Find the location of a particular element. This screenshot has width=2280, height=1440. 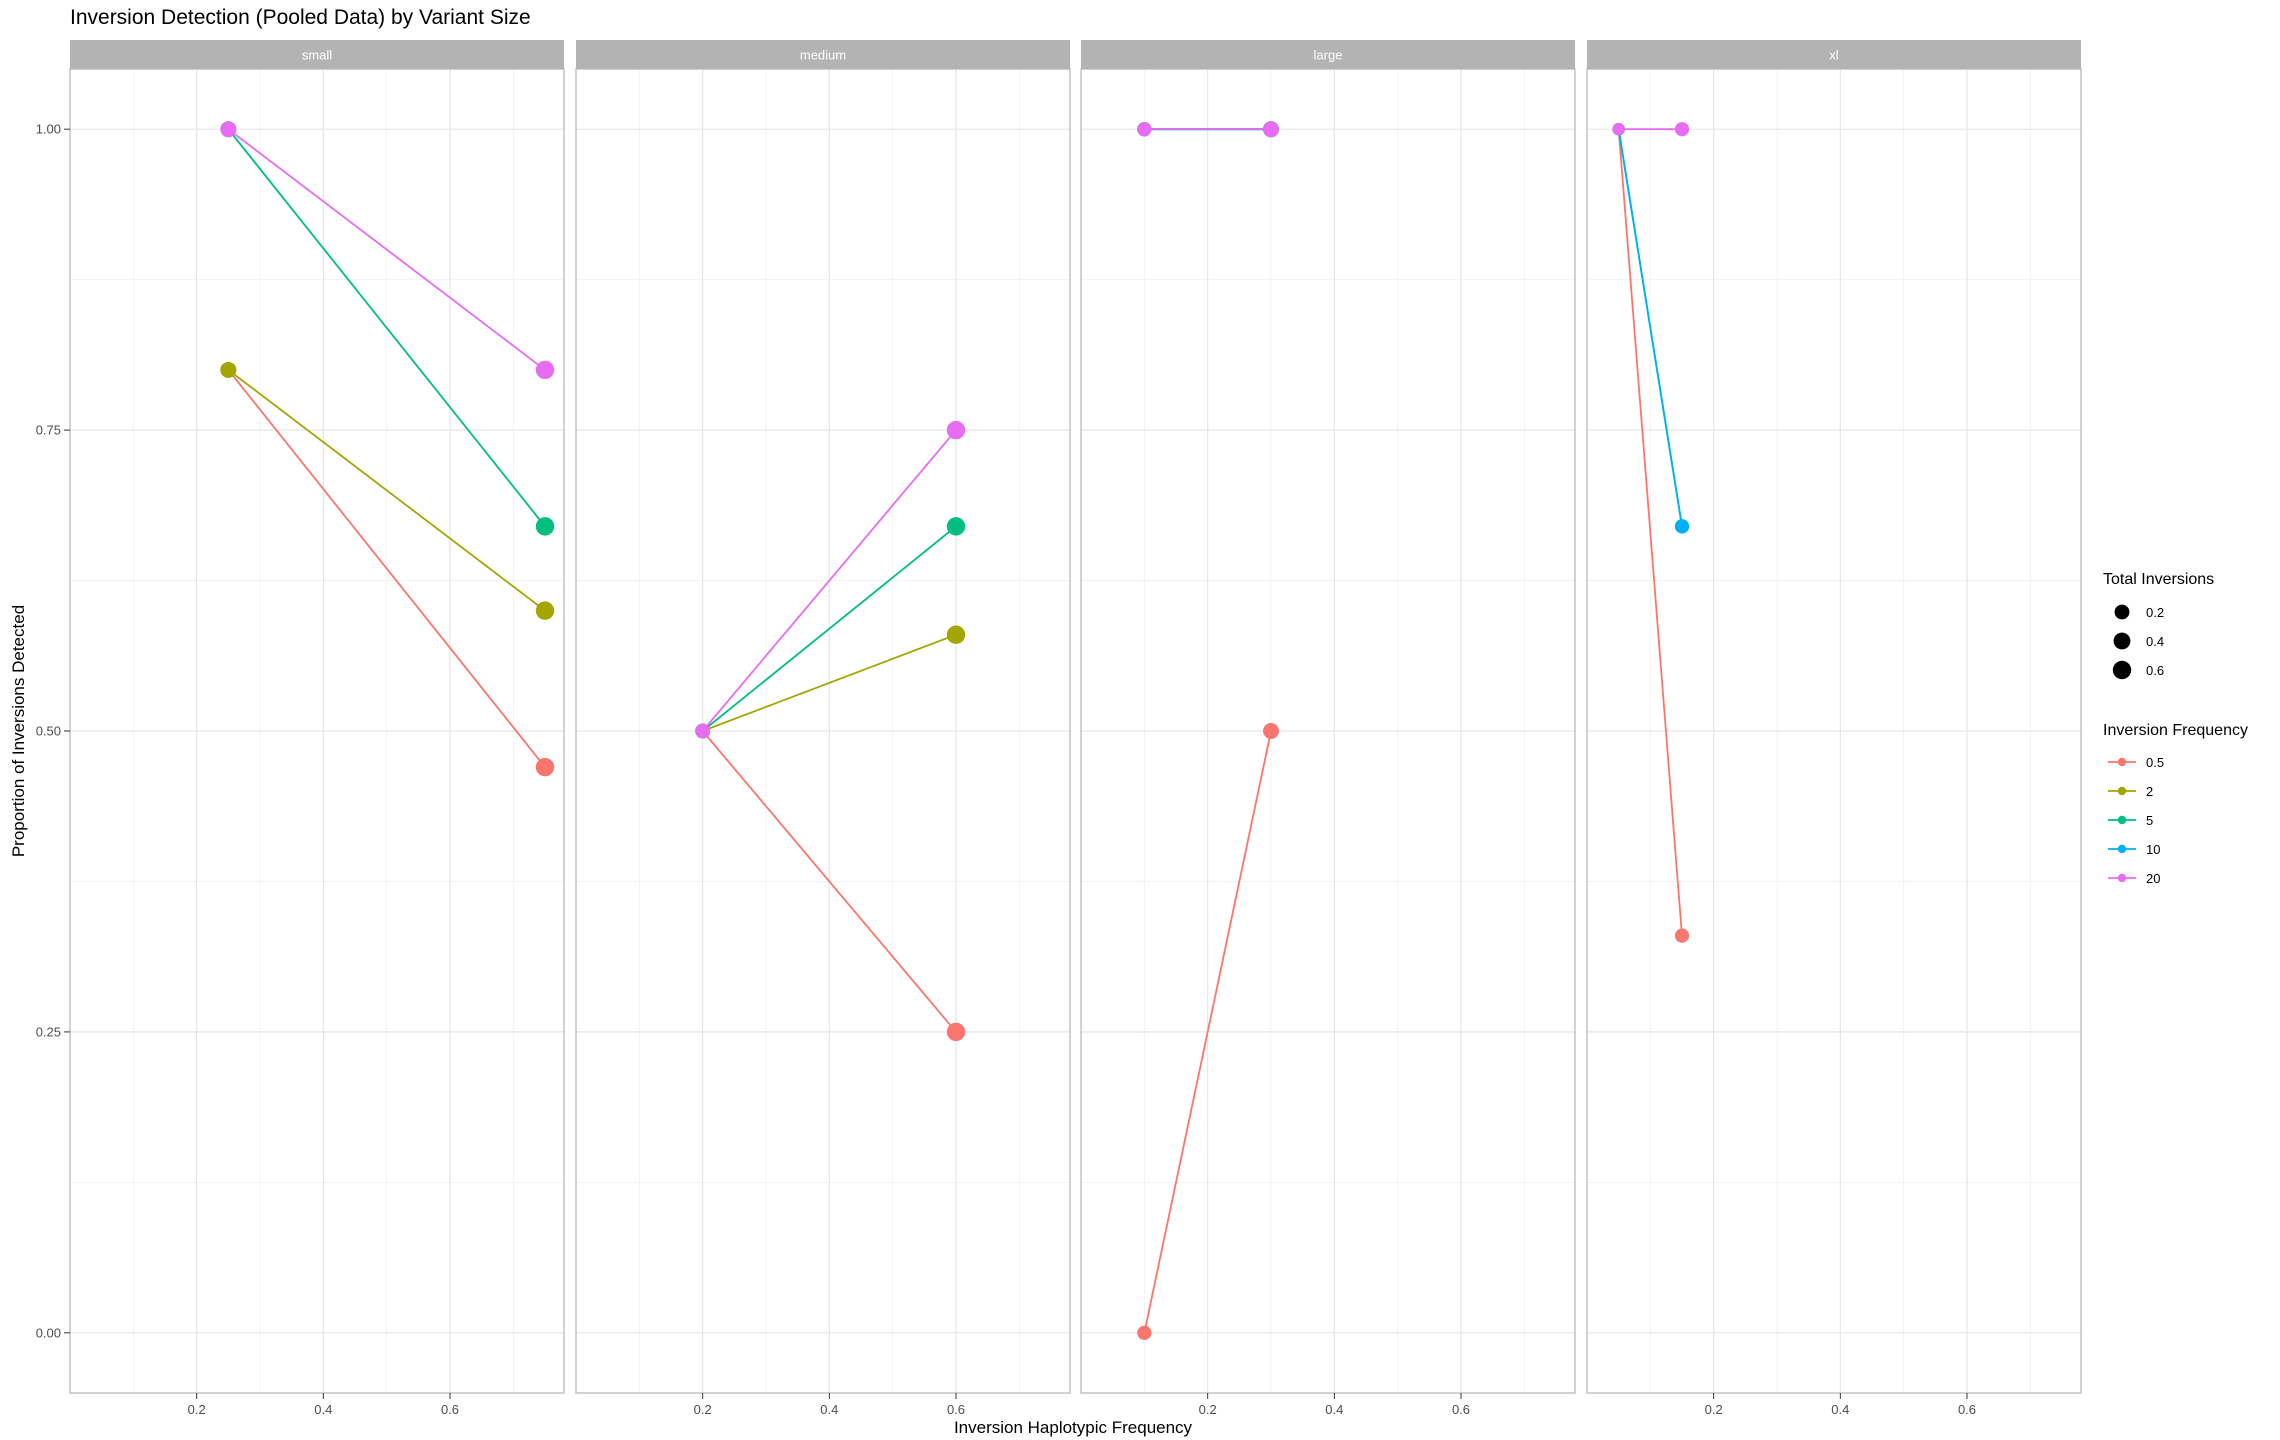

strip-label: small is located at coordinates (317, 55).